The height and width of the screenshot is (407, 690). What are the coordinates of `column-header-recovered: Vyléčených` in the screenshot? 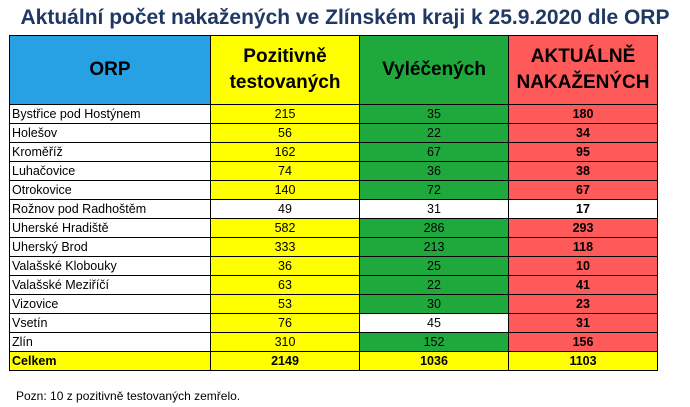 It's located at (434, 70).